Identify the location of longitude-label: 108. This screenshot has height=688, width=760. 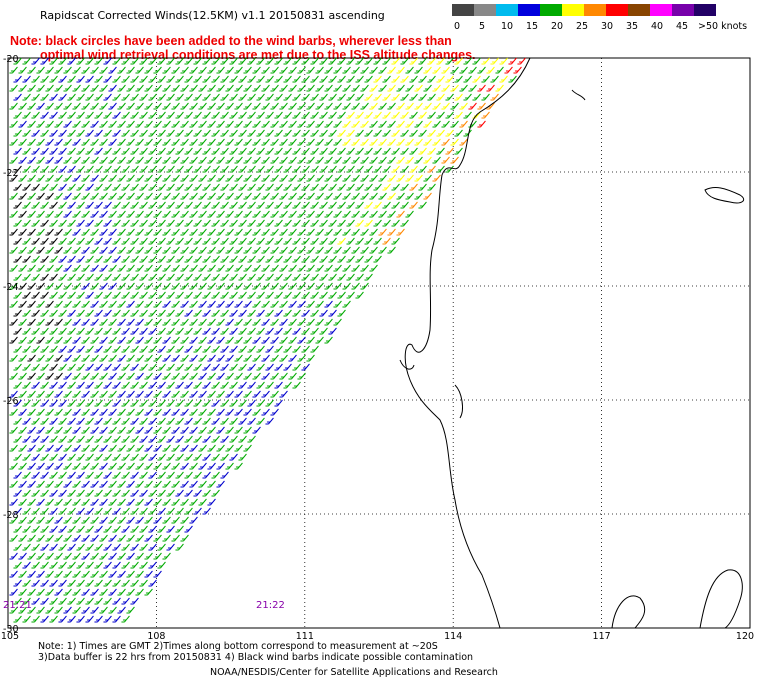
(156, 636).